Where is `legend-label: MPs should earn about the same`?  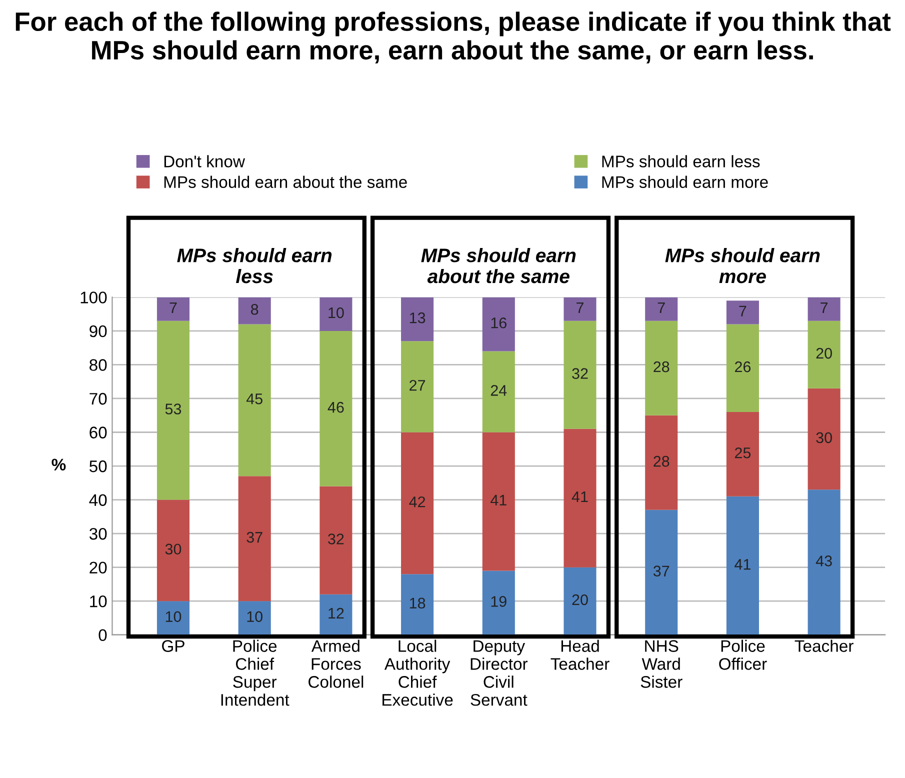 legend-label: MPs should earn about the same is located at coordinates (285, 182).